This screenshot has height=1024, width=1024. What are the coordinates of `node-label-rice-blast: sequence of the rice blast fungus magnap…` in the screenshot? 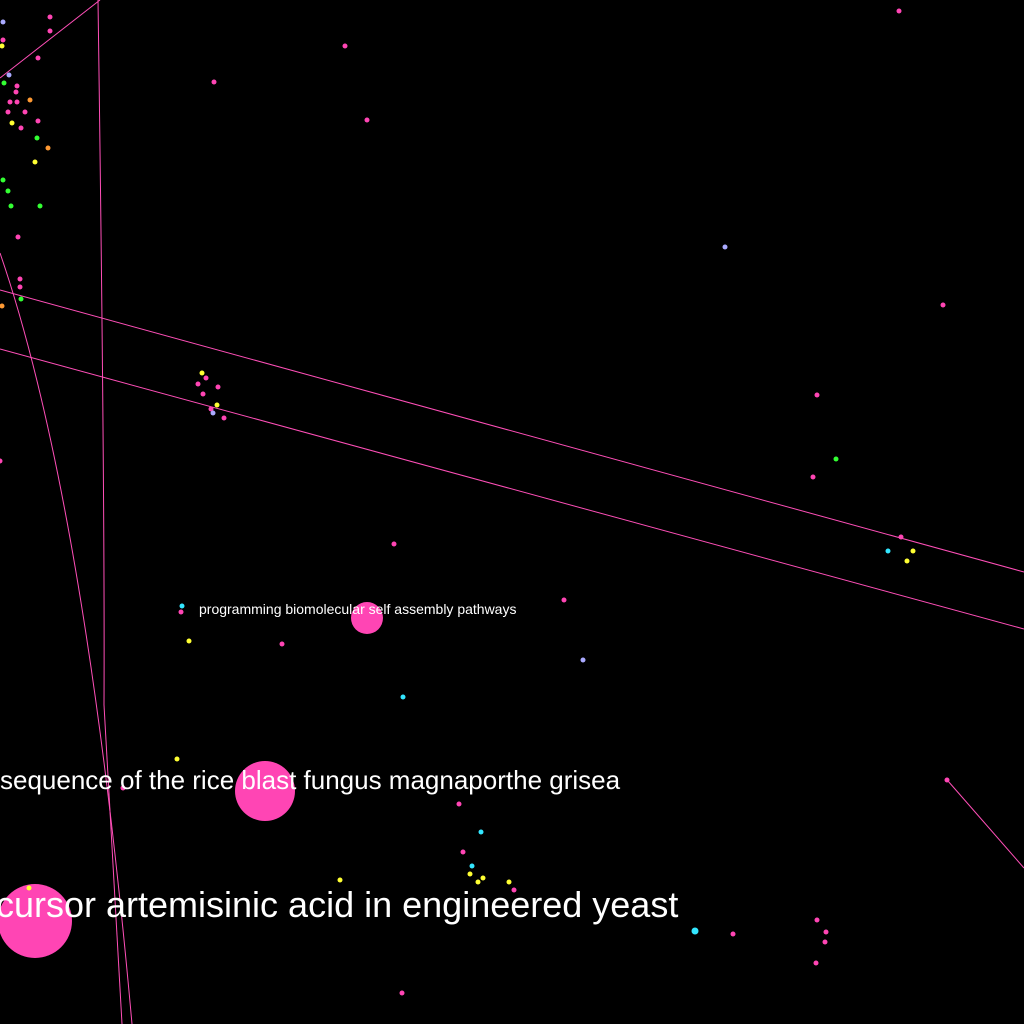 It's located at (310, 780).